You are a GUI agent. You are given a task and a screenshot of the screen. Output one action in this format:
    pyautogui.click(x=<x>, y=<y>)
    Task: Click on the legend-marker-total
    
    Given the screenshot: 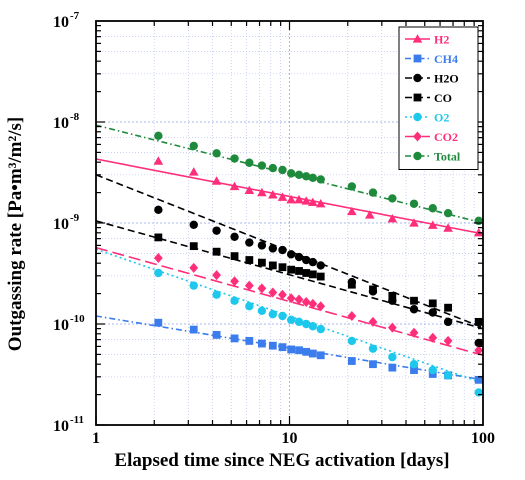 What is the action you would take?
    pyautogui.click(x=417, y=156)
    